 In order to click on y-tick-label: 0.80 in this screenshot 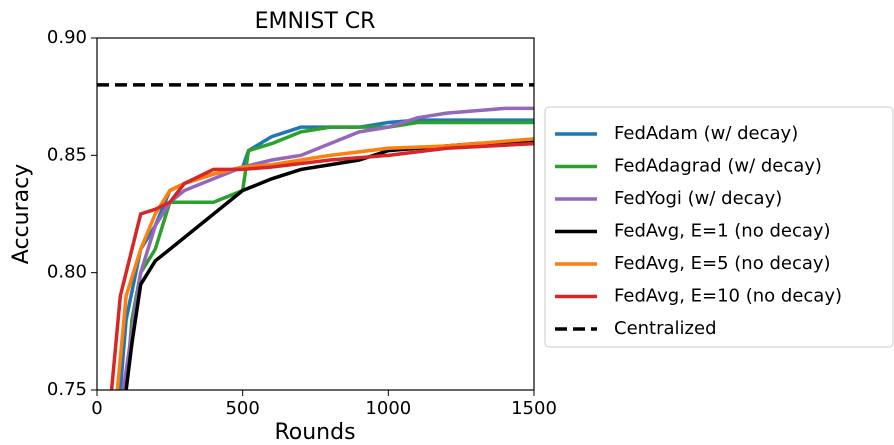, I will do `click(67, 272)`.